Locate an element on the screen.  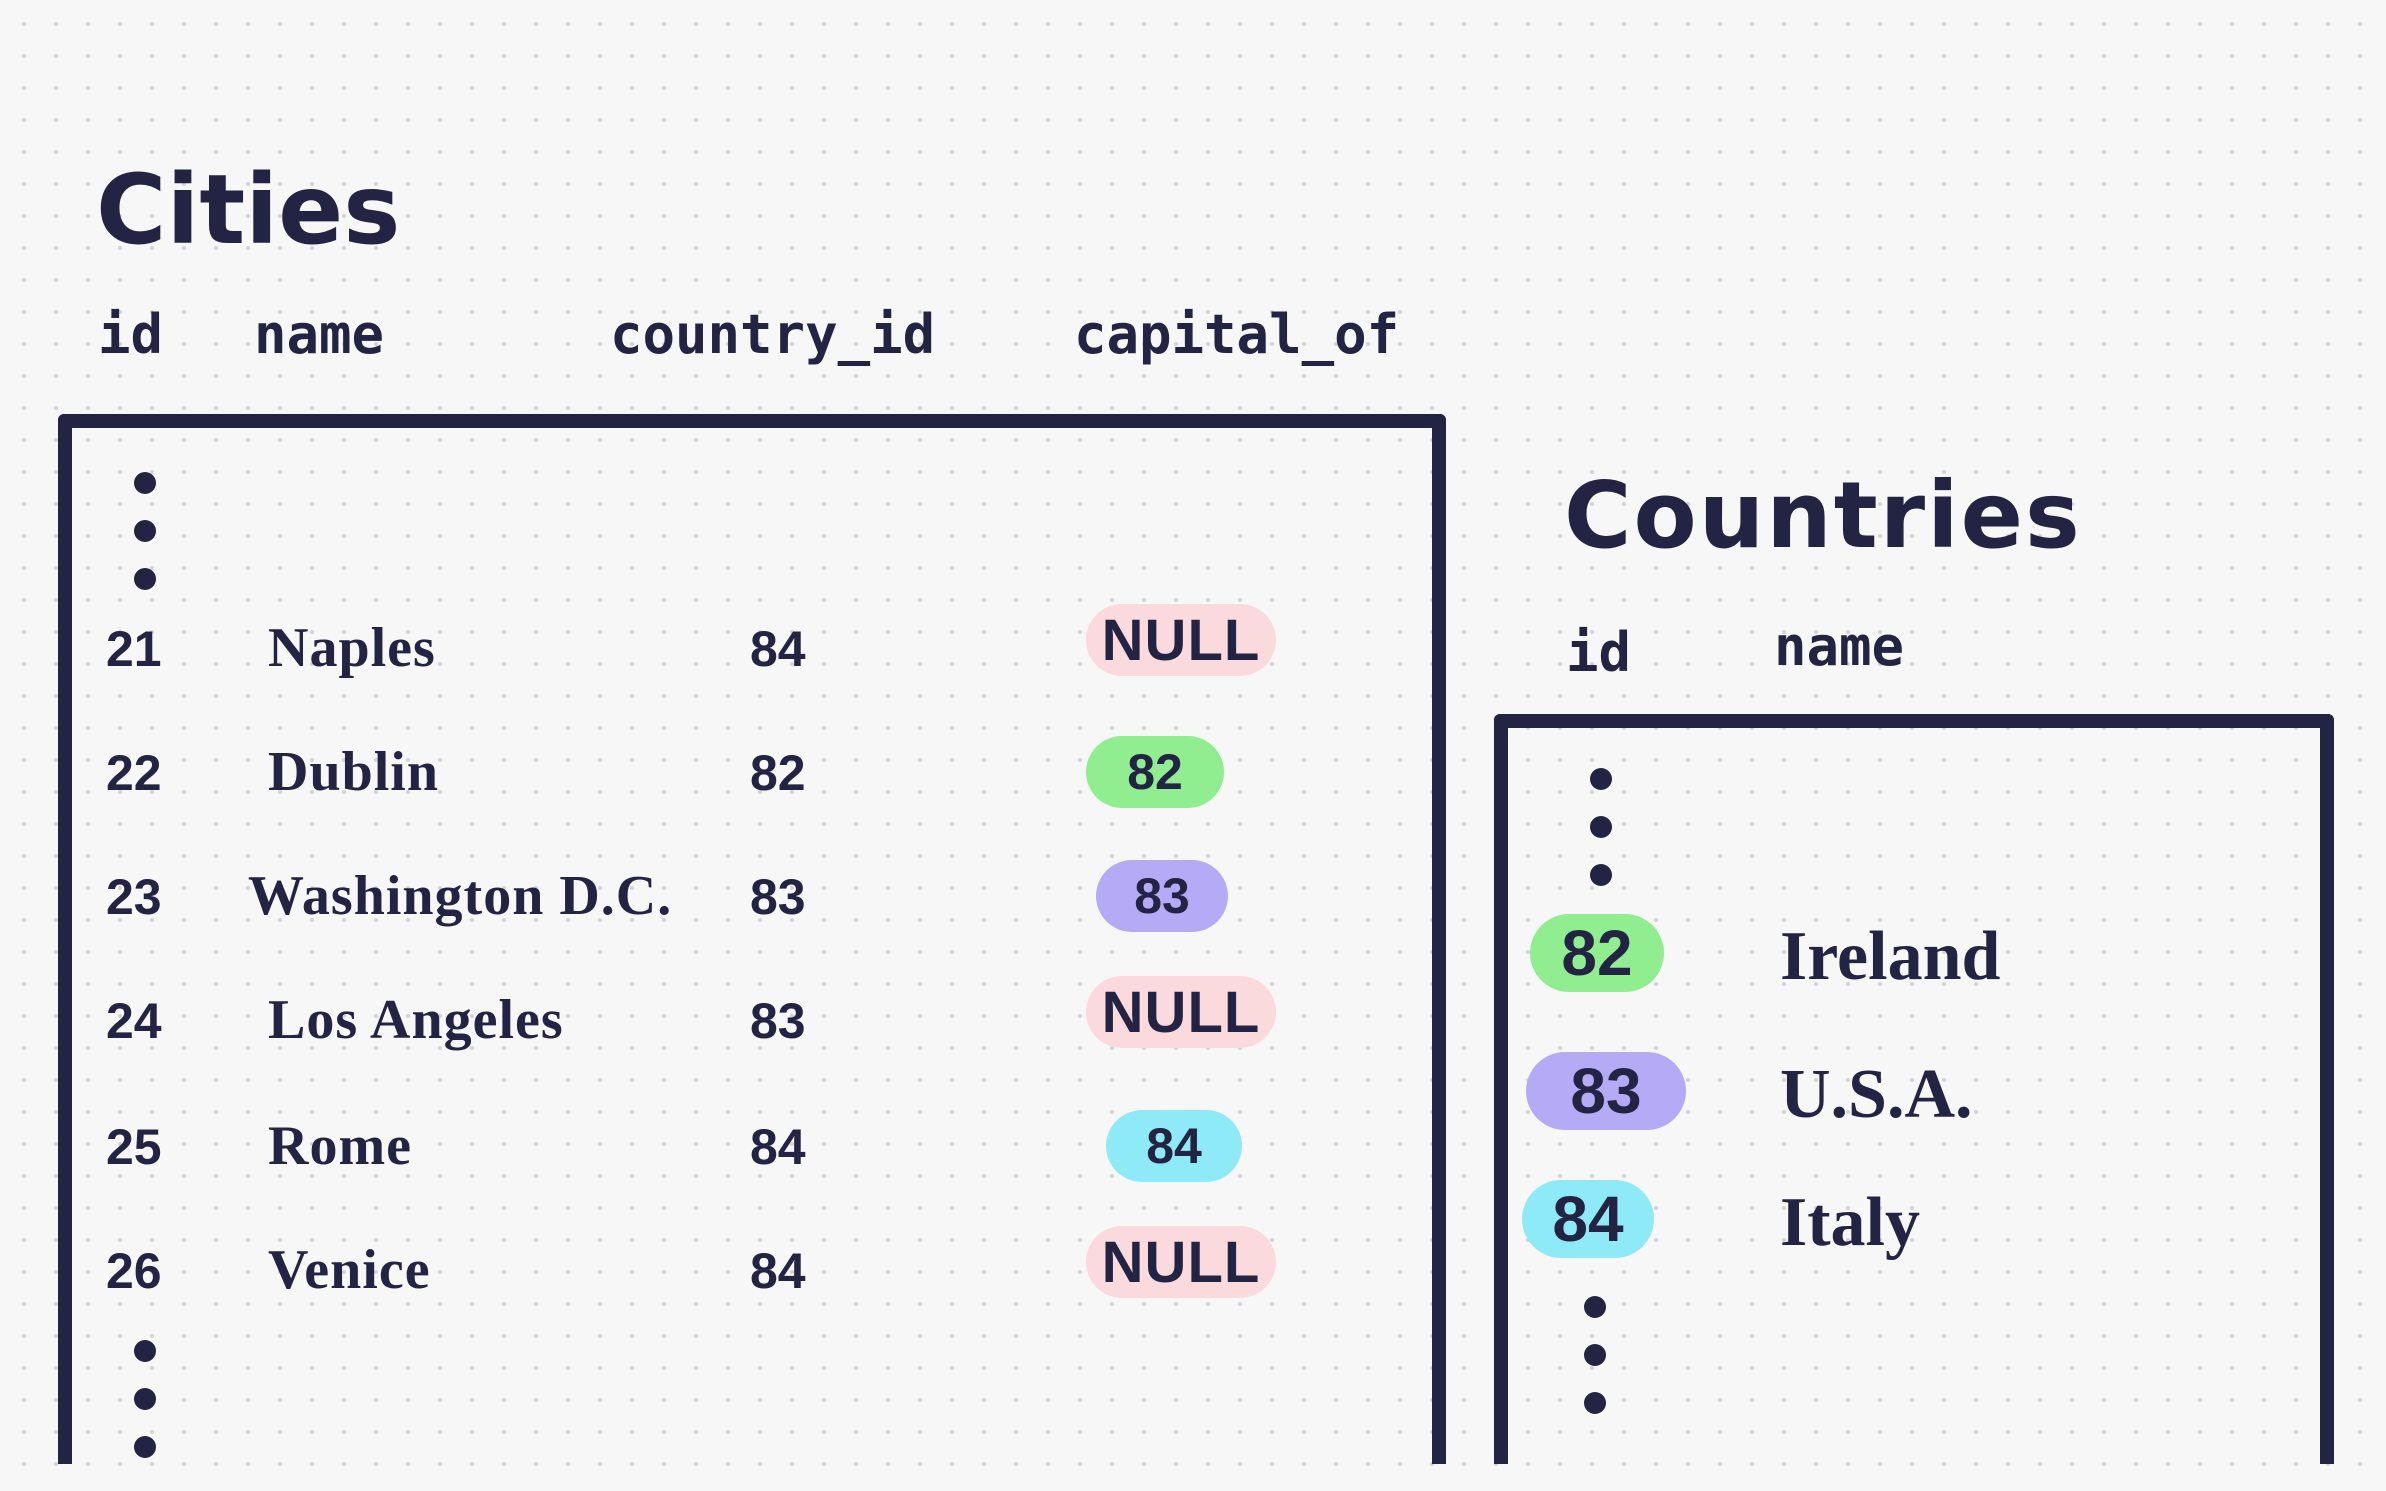
countries-header-id: id is located at coordinates (1599, 652).